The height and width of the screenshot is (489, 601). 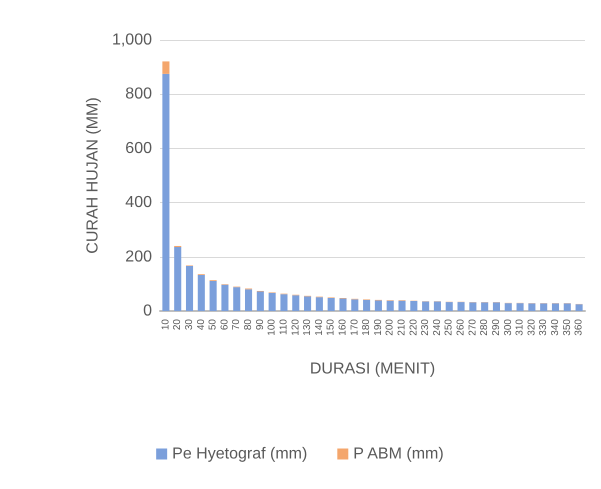 I want to click on x-tick-label: 160, so click(x=342, y=327).